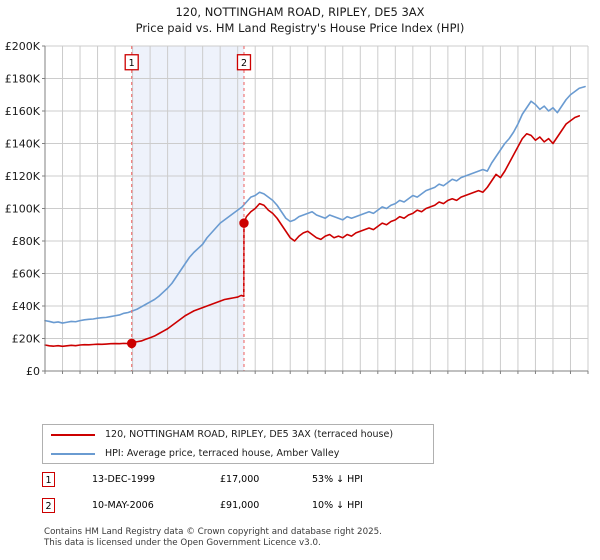  Describe the element at coordinates (240, 479) in the screenshot. I see `txn-price-1: £17,000` at that location.